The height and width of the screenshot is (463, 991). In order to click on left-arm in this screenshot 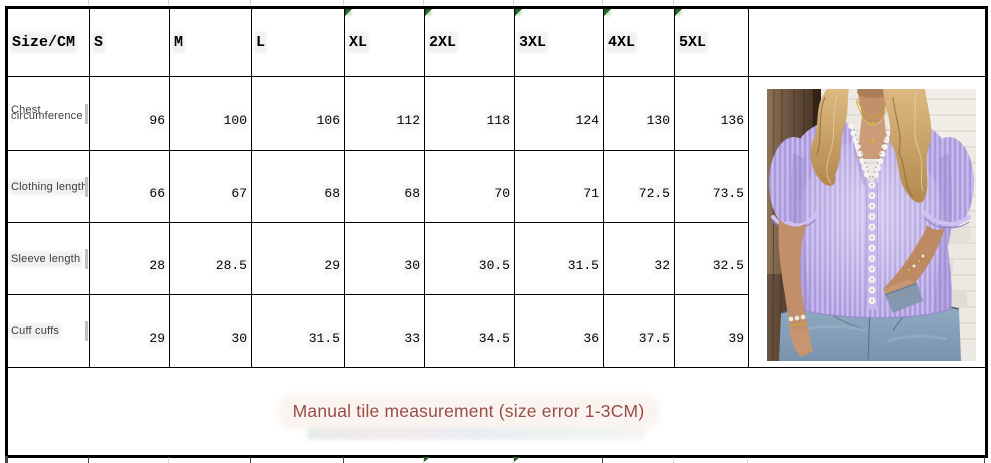, I will do `click(795, 288)`.